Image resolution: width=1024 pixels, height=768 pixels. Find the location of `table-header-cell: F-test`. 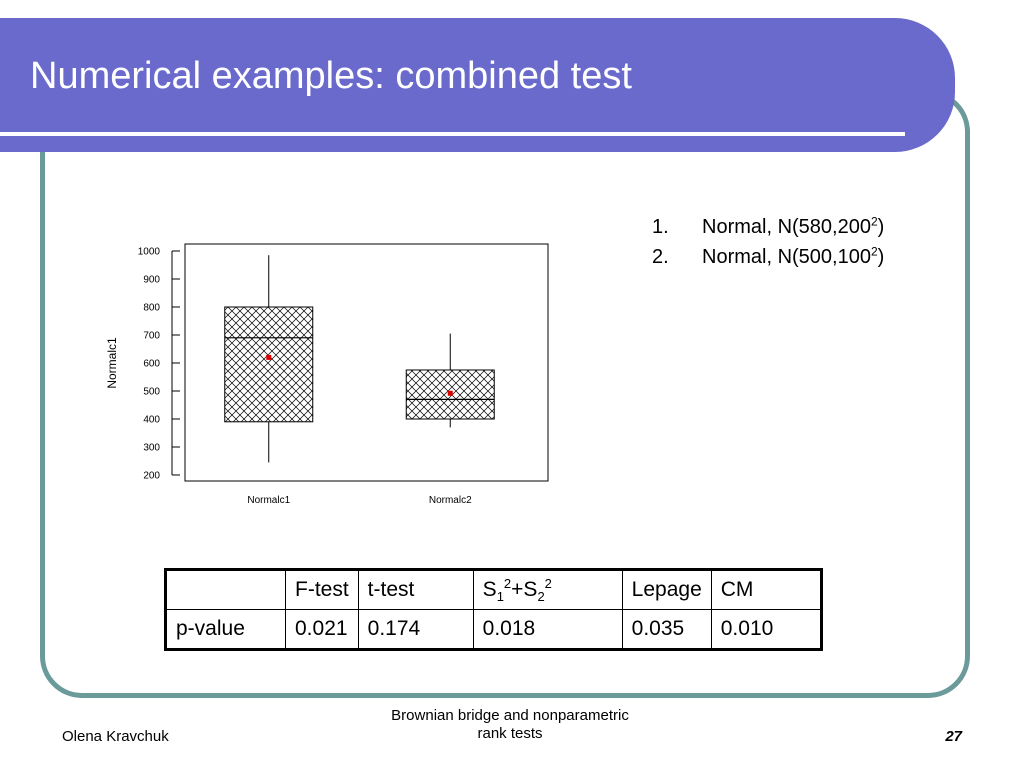

table-header-cell: F-test is located at coordinates (322, 589).